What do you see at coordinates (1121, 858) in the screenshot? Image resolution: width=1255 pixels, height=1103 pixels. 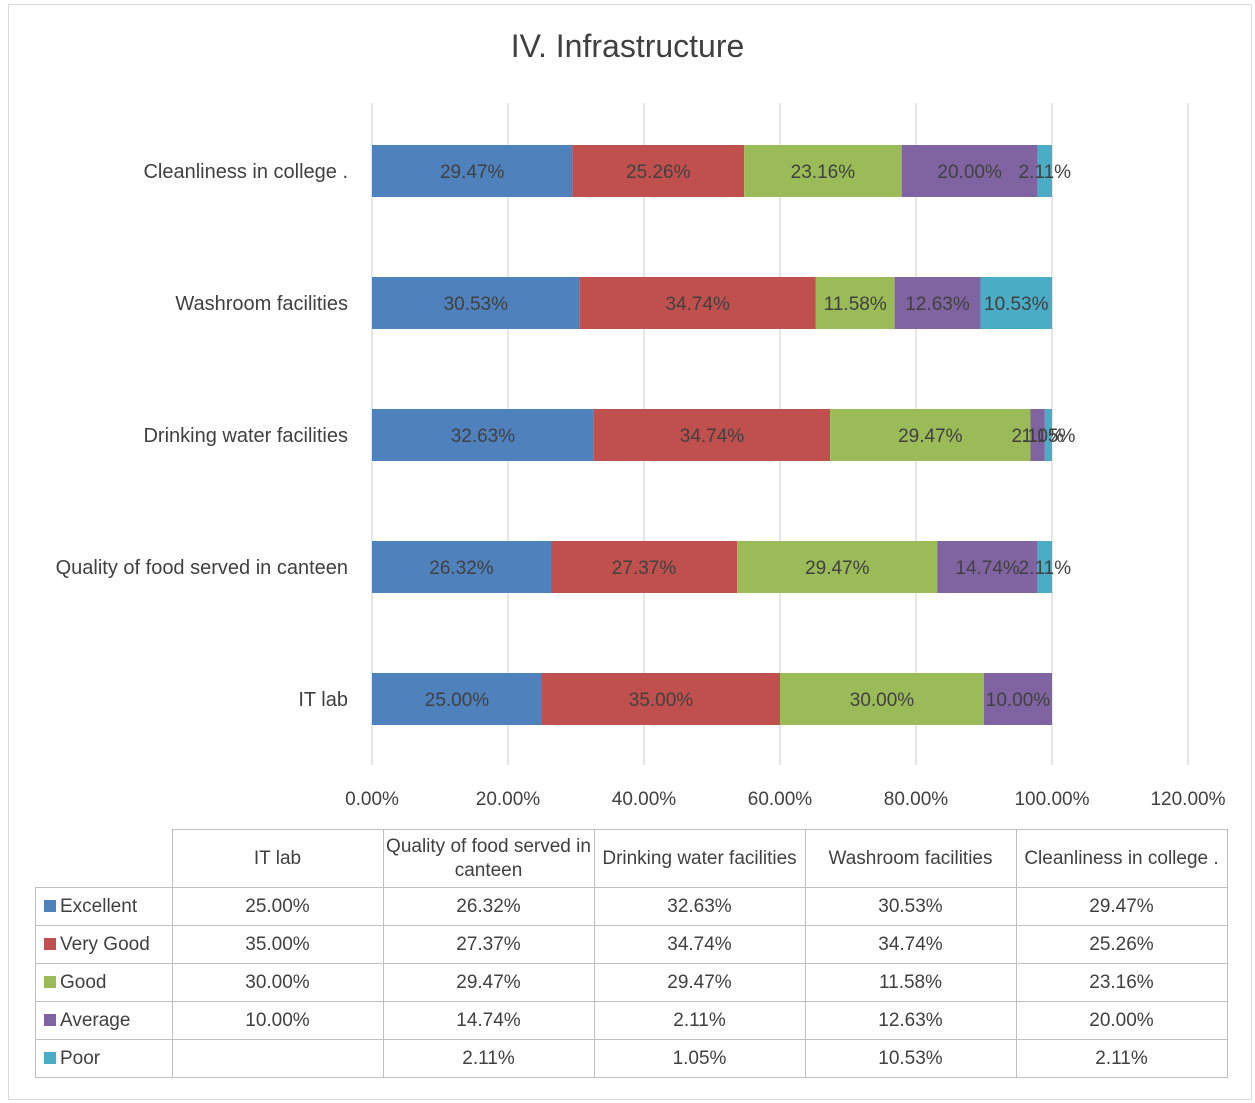 I see `table-header: Cleanliness in college .` at bounding box center [1121, 858].